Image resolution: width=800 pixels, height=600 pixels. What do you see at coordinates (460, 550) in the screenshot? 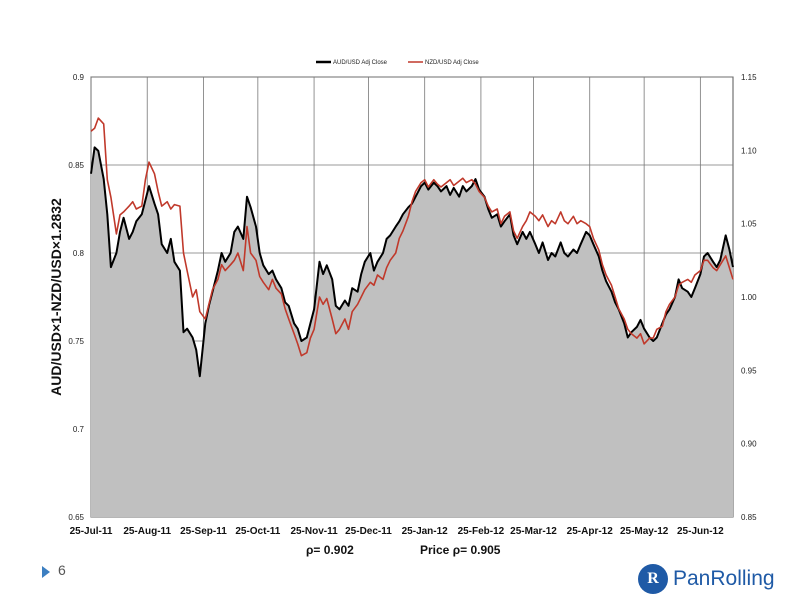
I see `price-correlation-text: Price ρ= 0.905` at bounding box center [460, 550].